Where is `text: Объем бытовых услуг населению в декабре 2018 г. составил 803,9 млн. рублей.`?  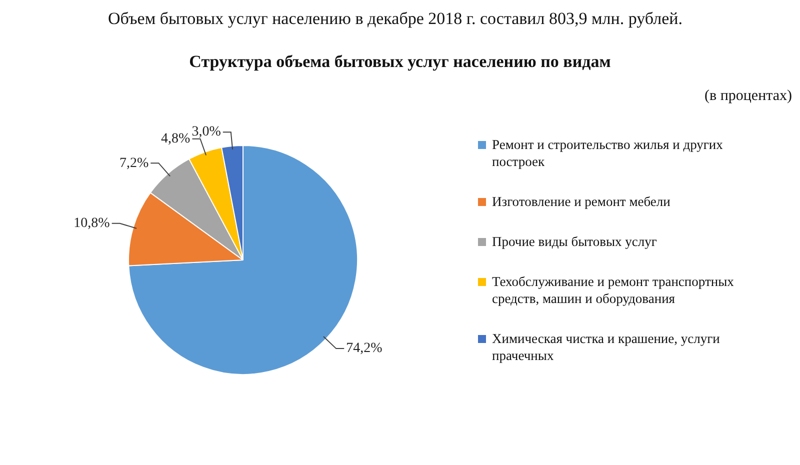
text: Объем бытовых услуг населению в декабре 2018 г. составил 803,9 млн. рублей. is located at coordinates (395, 19).